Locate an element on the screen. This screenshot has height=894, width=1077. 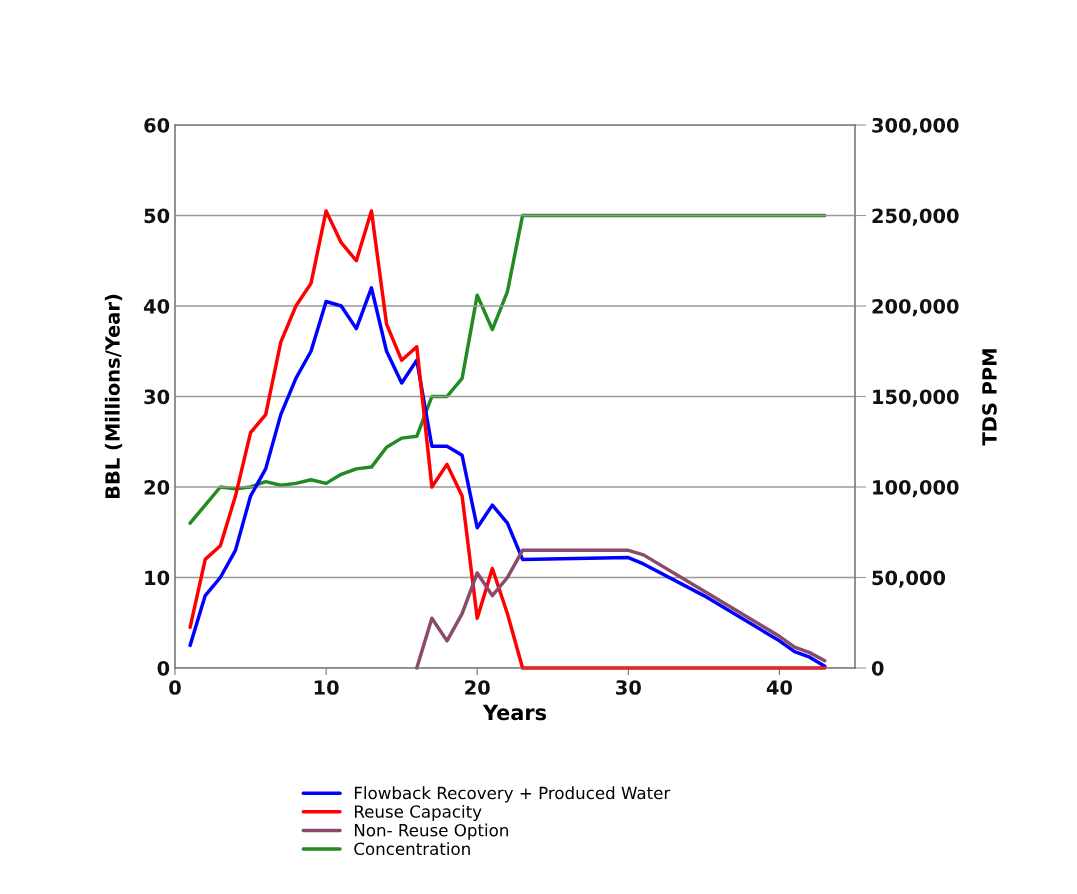
y2-tick-label: 50,000 is located at coordinates (909, 579).